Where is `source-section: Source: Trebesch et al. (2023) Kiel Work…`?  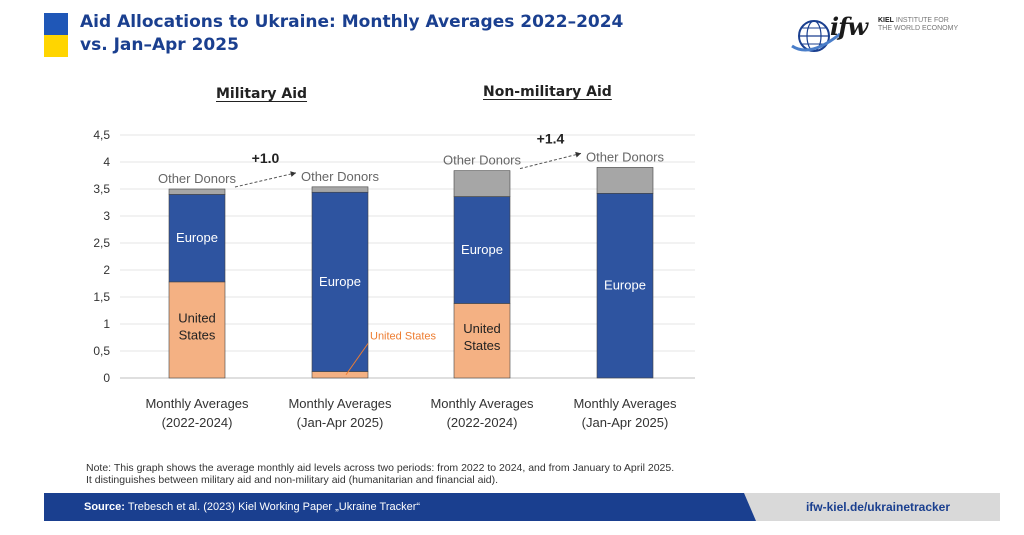
source-section: Source: Trebesch et al. (2023) Kiel Work… is located at coordinates (400, 507).